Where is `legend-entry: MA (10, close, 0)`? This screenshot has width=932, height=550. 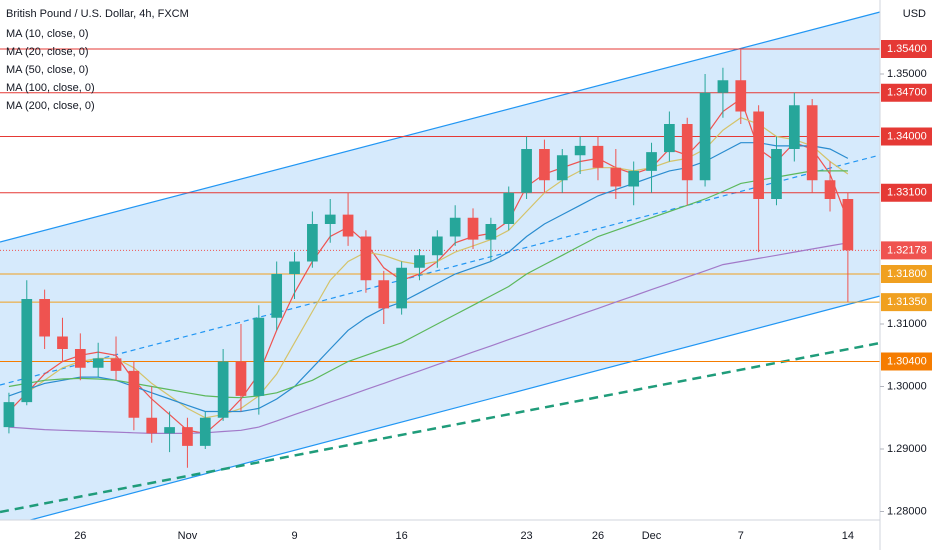 legend-entry: MA (10, close, 0) is located at coordinates (47, 34).